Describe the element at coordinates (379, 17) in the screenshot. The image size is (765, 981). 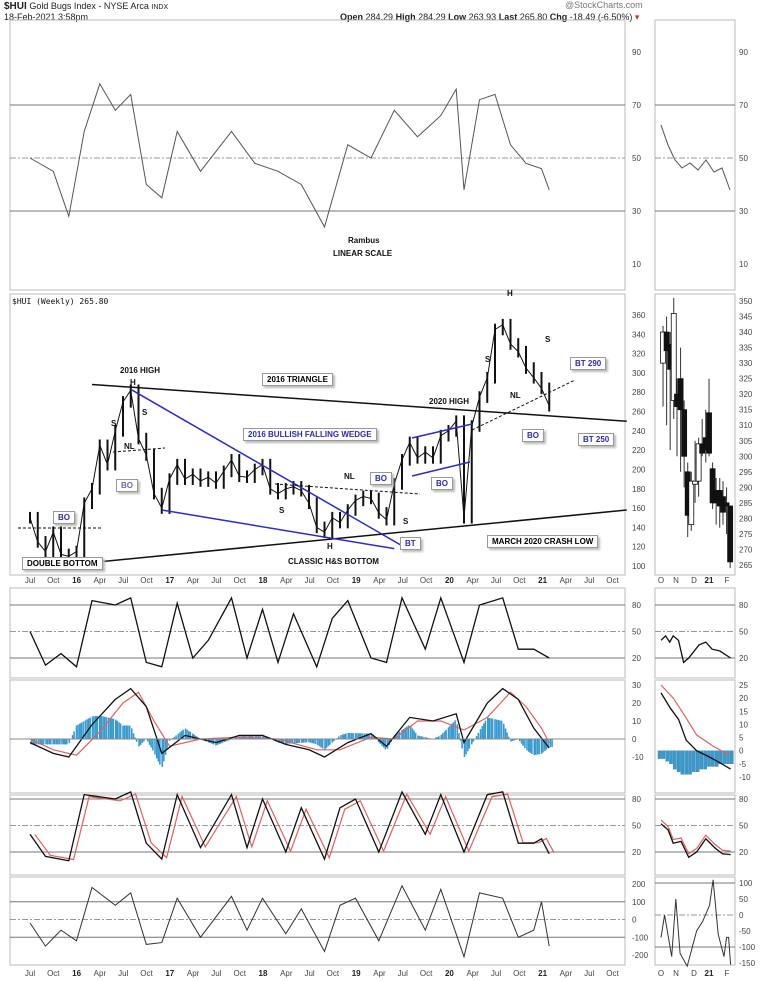
I see `open-value: 284.29` at that location.